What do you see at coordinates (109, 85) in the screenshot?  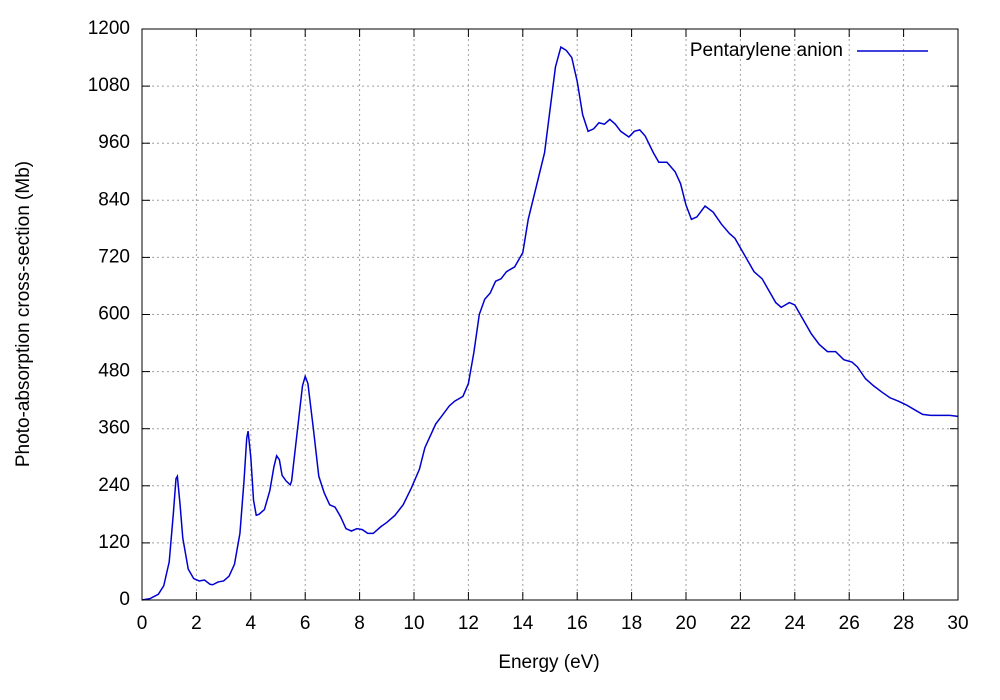 I see `y-tick-label: 1080` at bounding box center [109, 85].